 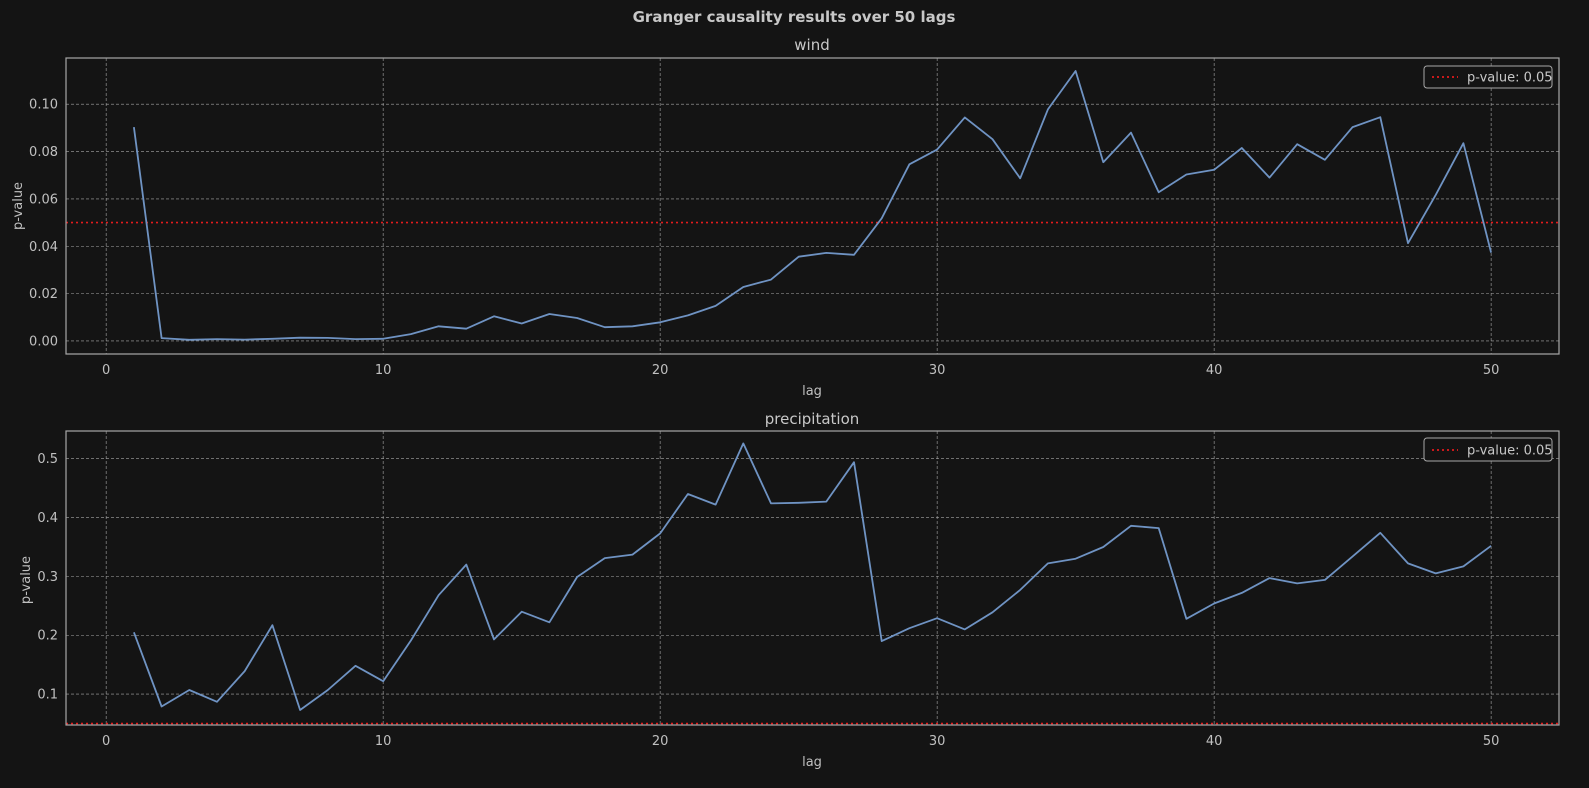 I want to click on y-tick-label: 0.4, so click(x=47, y=518).